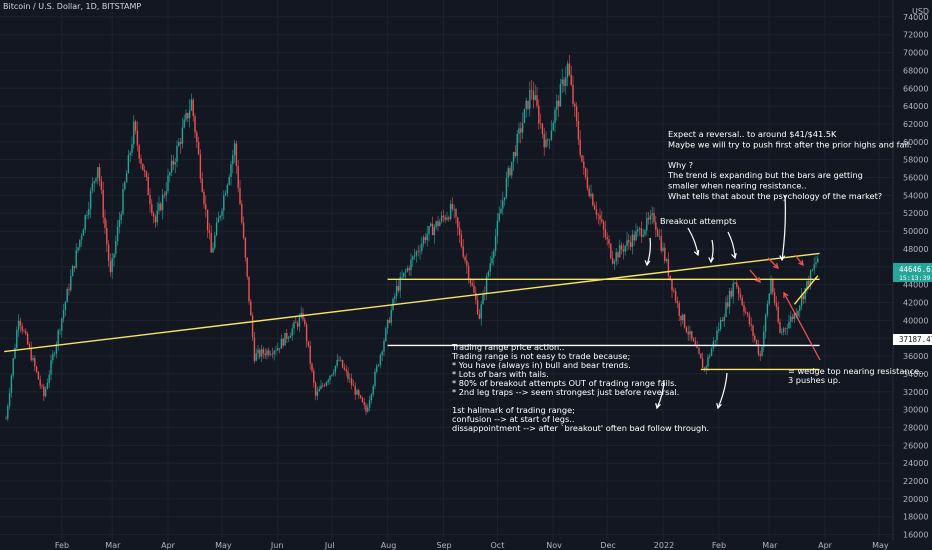  Describe the element at coordinates (915, 249) in the screenshot. I see `price-tick-label: 48000` at that location.